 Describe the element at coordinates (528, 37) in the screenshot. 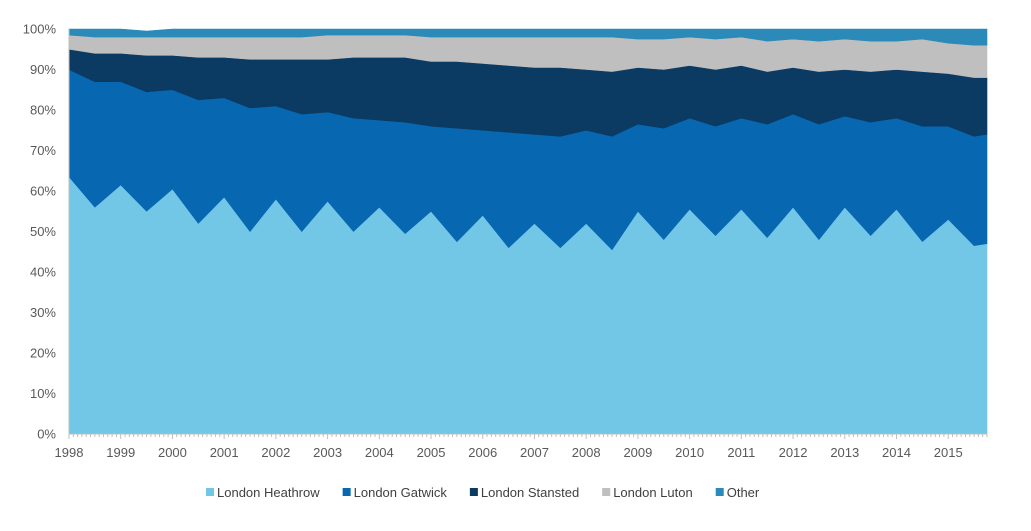

I see `area-other` at that location.